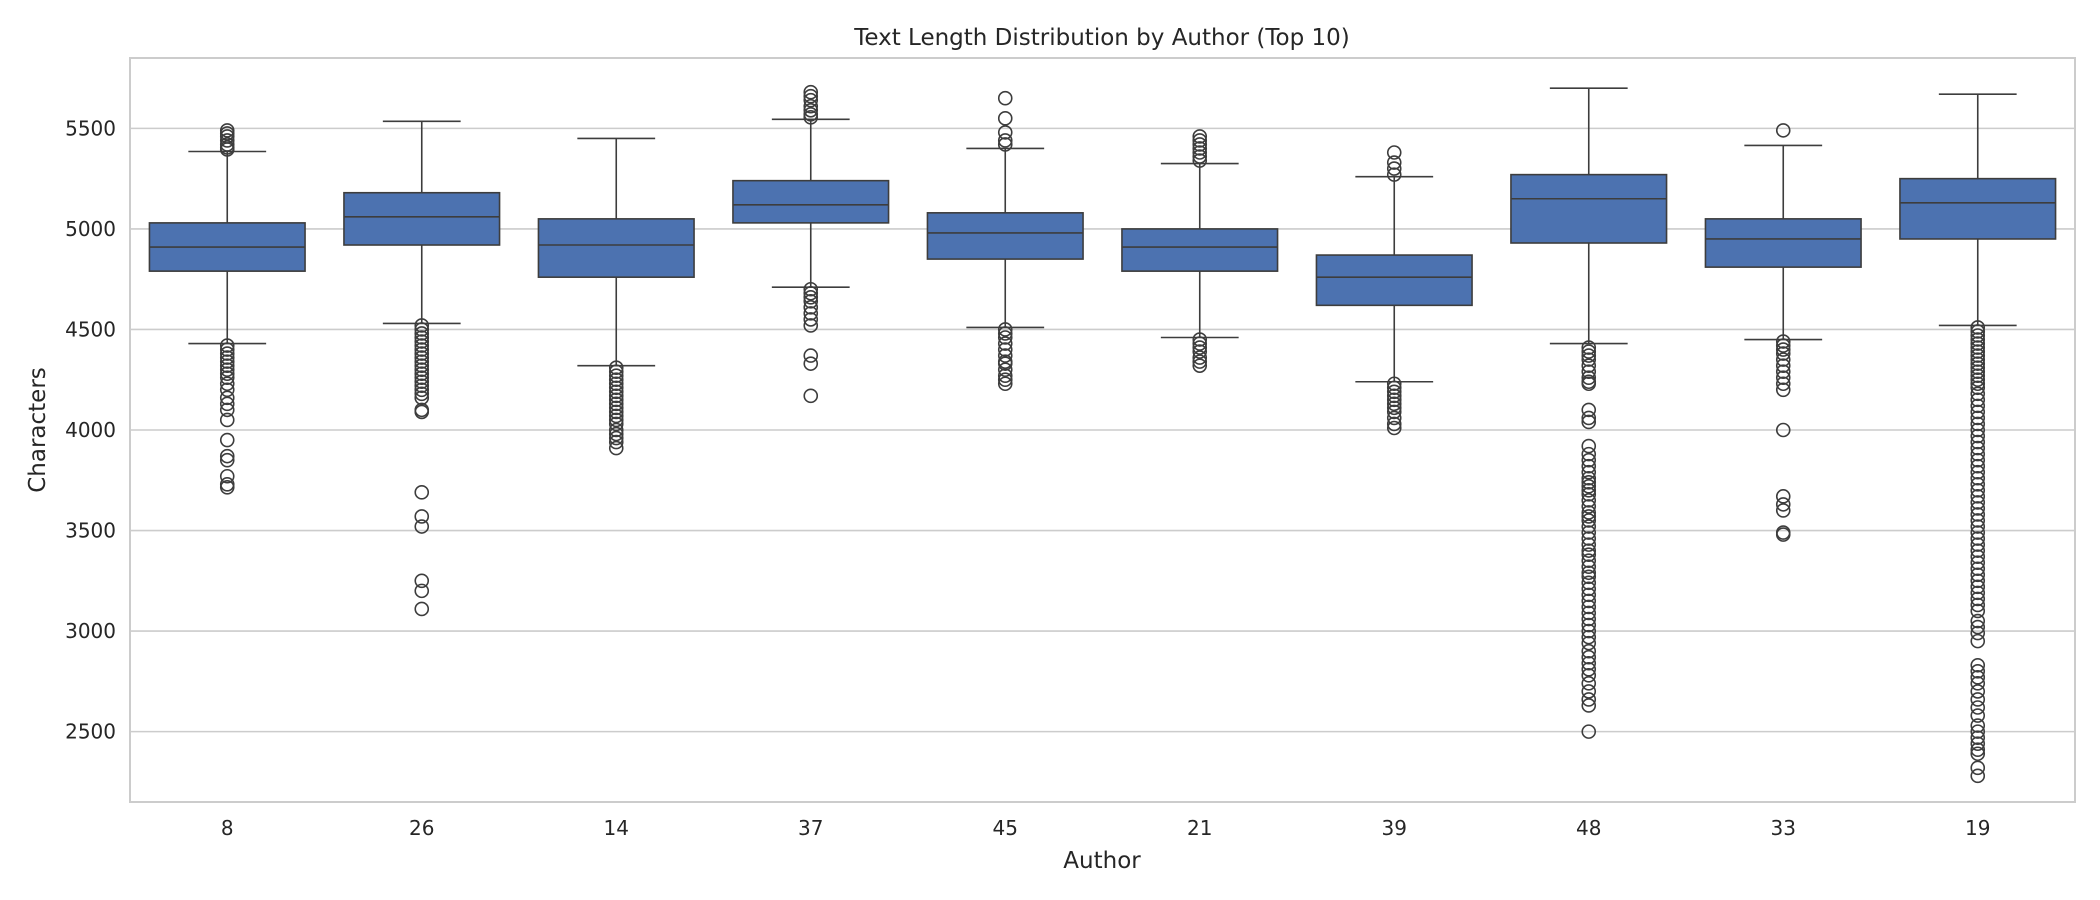  What do you see at coordinates (90, 430) in the screenshot?
I see `y-tick-label: 4000` at bounding box center [90, 430].